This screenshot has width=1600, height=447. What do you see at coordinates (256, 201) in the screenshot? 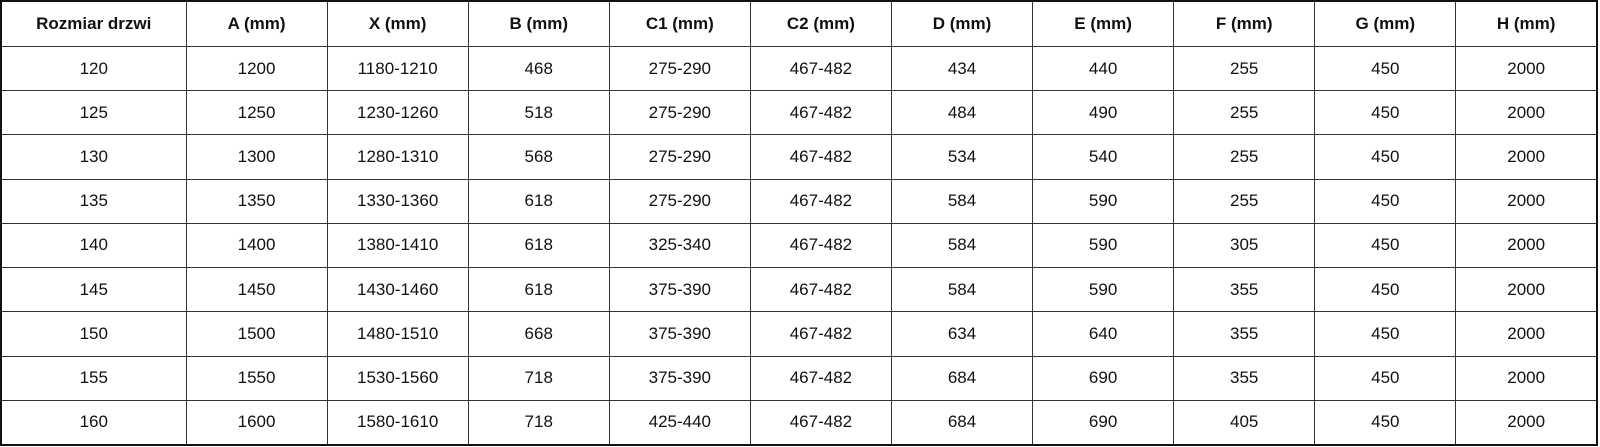
I see `table-cell: 1350` at bounding box center [256, 201].